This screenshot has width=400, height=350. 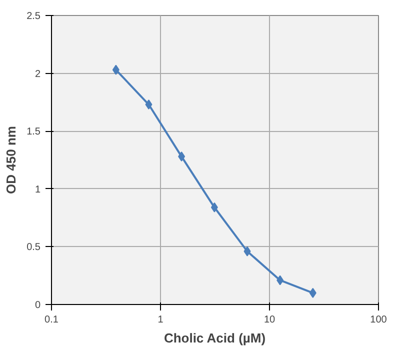 What do you see at coordinates (11, 160) in the screenshot?
I see `y-axis-title: OD 450 nm` at bounding box center [11, 160].